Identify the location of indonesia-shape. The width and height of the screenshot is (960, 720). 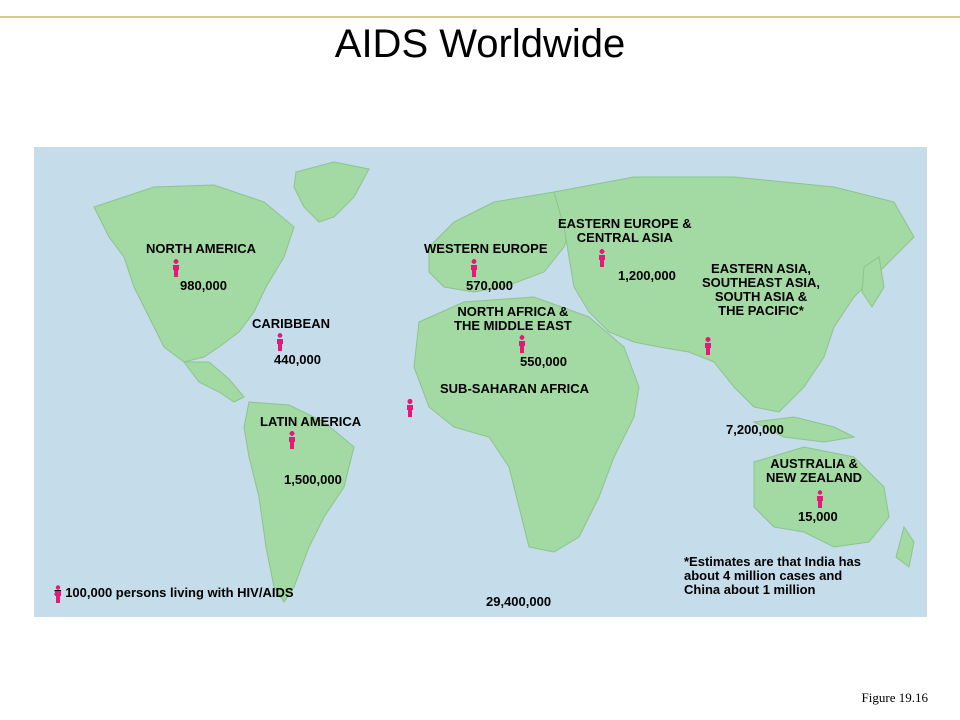
(804, 429).